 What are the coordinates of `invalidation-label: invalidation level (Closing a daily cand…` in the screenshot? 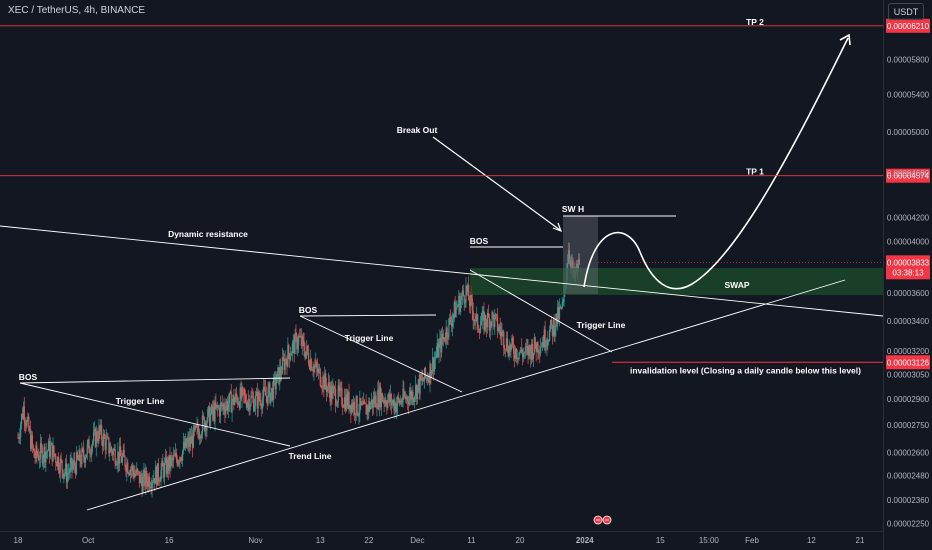 It's located at (745, 370).